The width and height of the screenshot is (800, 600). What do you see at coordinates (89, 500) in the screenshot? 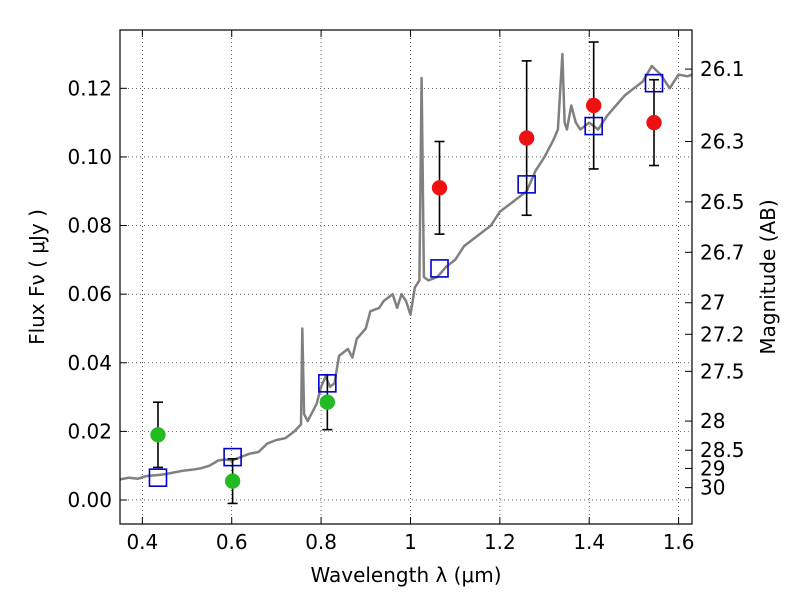
I see `y-tick-label: 0.00` at bounding box center [89, 500].